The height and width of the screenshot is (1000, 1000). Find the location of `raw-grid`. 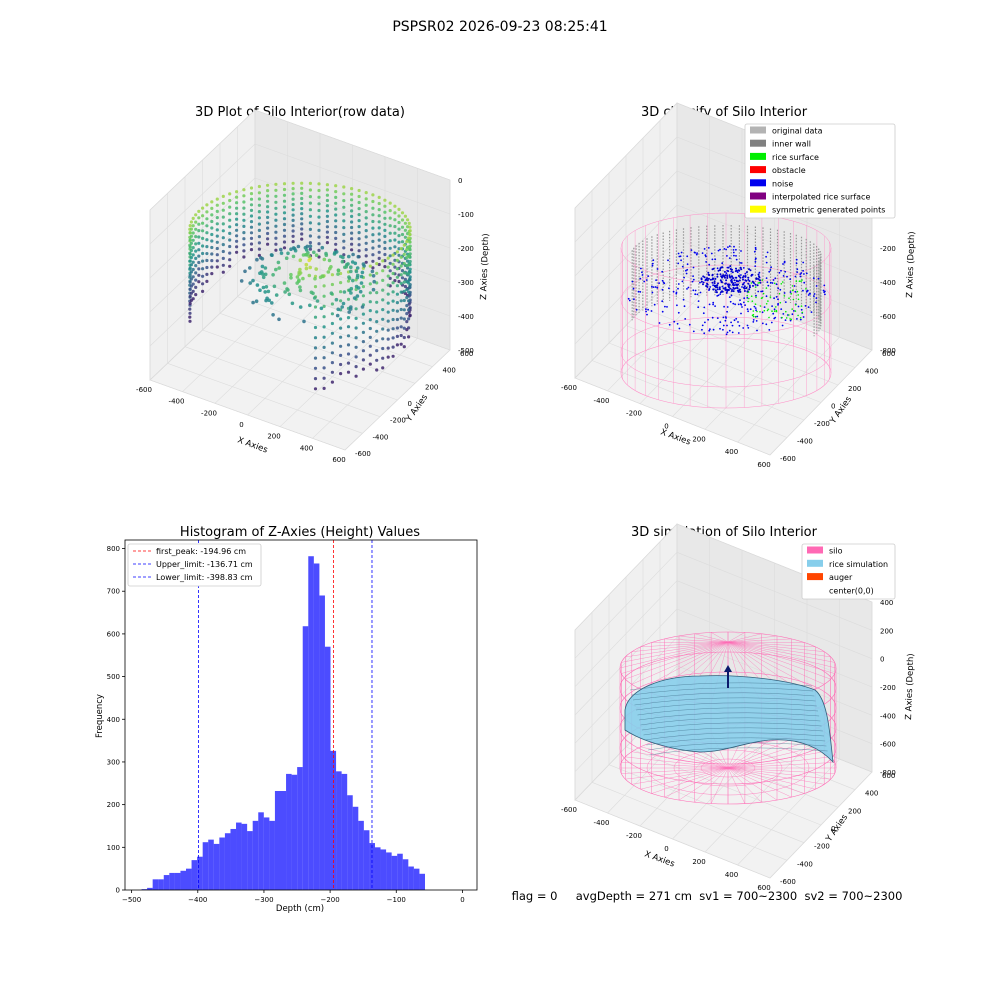

raw-grid is located at coordinates (352, 247).